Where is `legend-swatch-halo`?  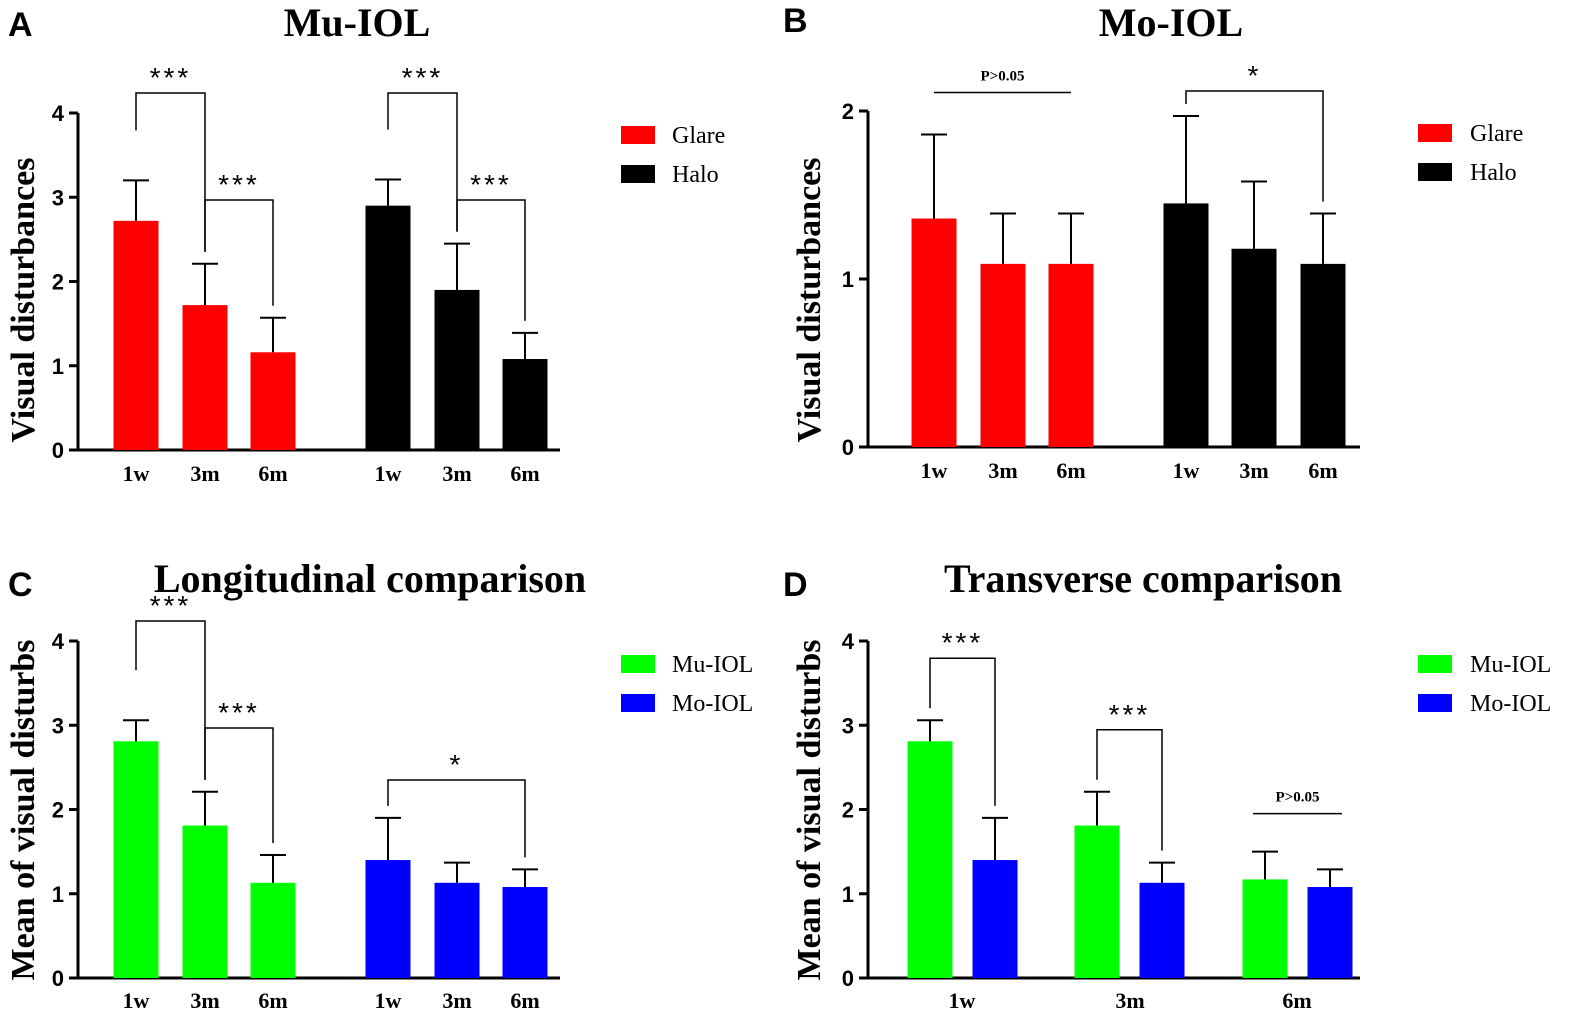
legend-swatch-halo is located at coordinates (638, 174).